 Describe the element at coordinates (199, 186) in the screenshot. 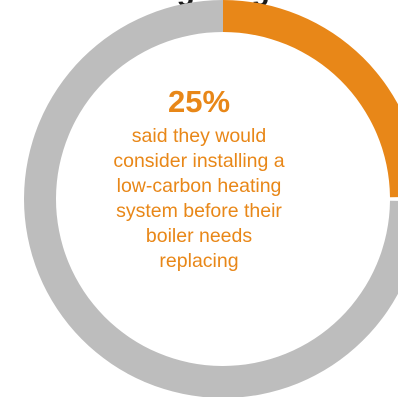

I see `caption-line: low-carbon heating` at that location.